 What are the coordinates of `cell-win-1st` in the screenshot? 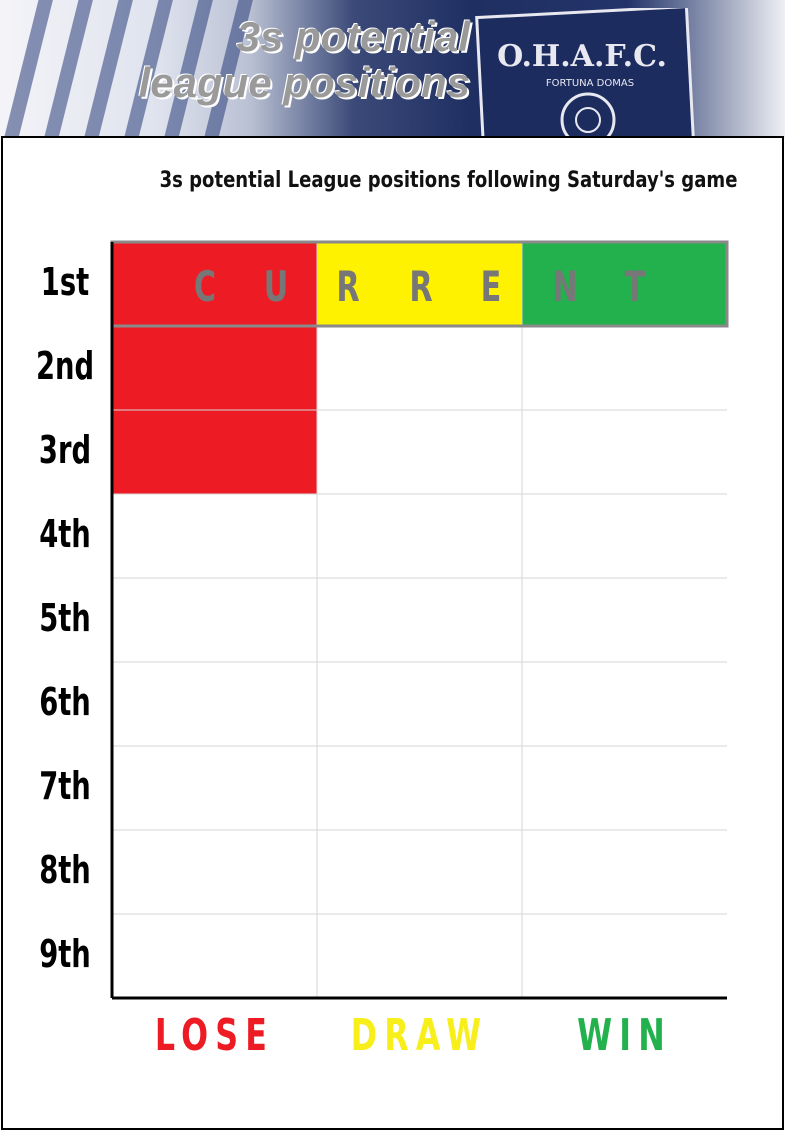 It's located at (624, 284).